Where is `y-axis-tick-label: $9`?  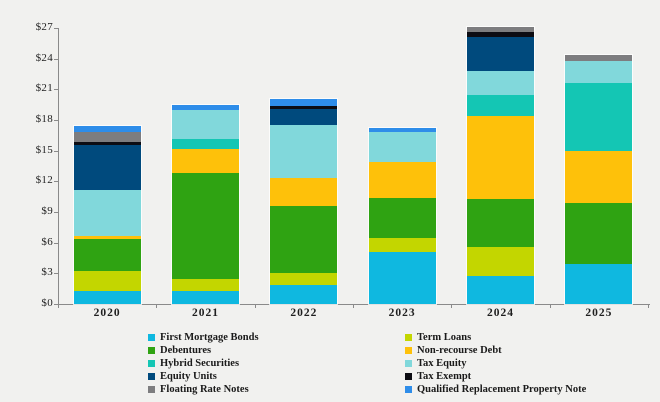 y-axis-tick-label: $9 is located at coordinates (47, 211).